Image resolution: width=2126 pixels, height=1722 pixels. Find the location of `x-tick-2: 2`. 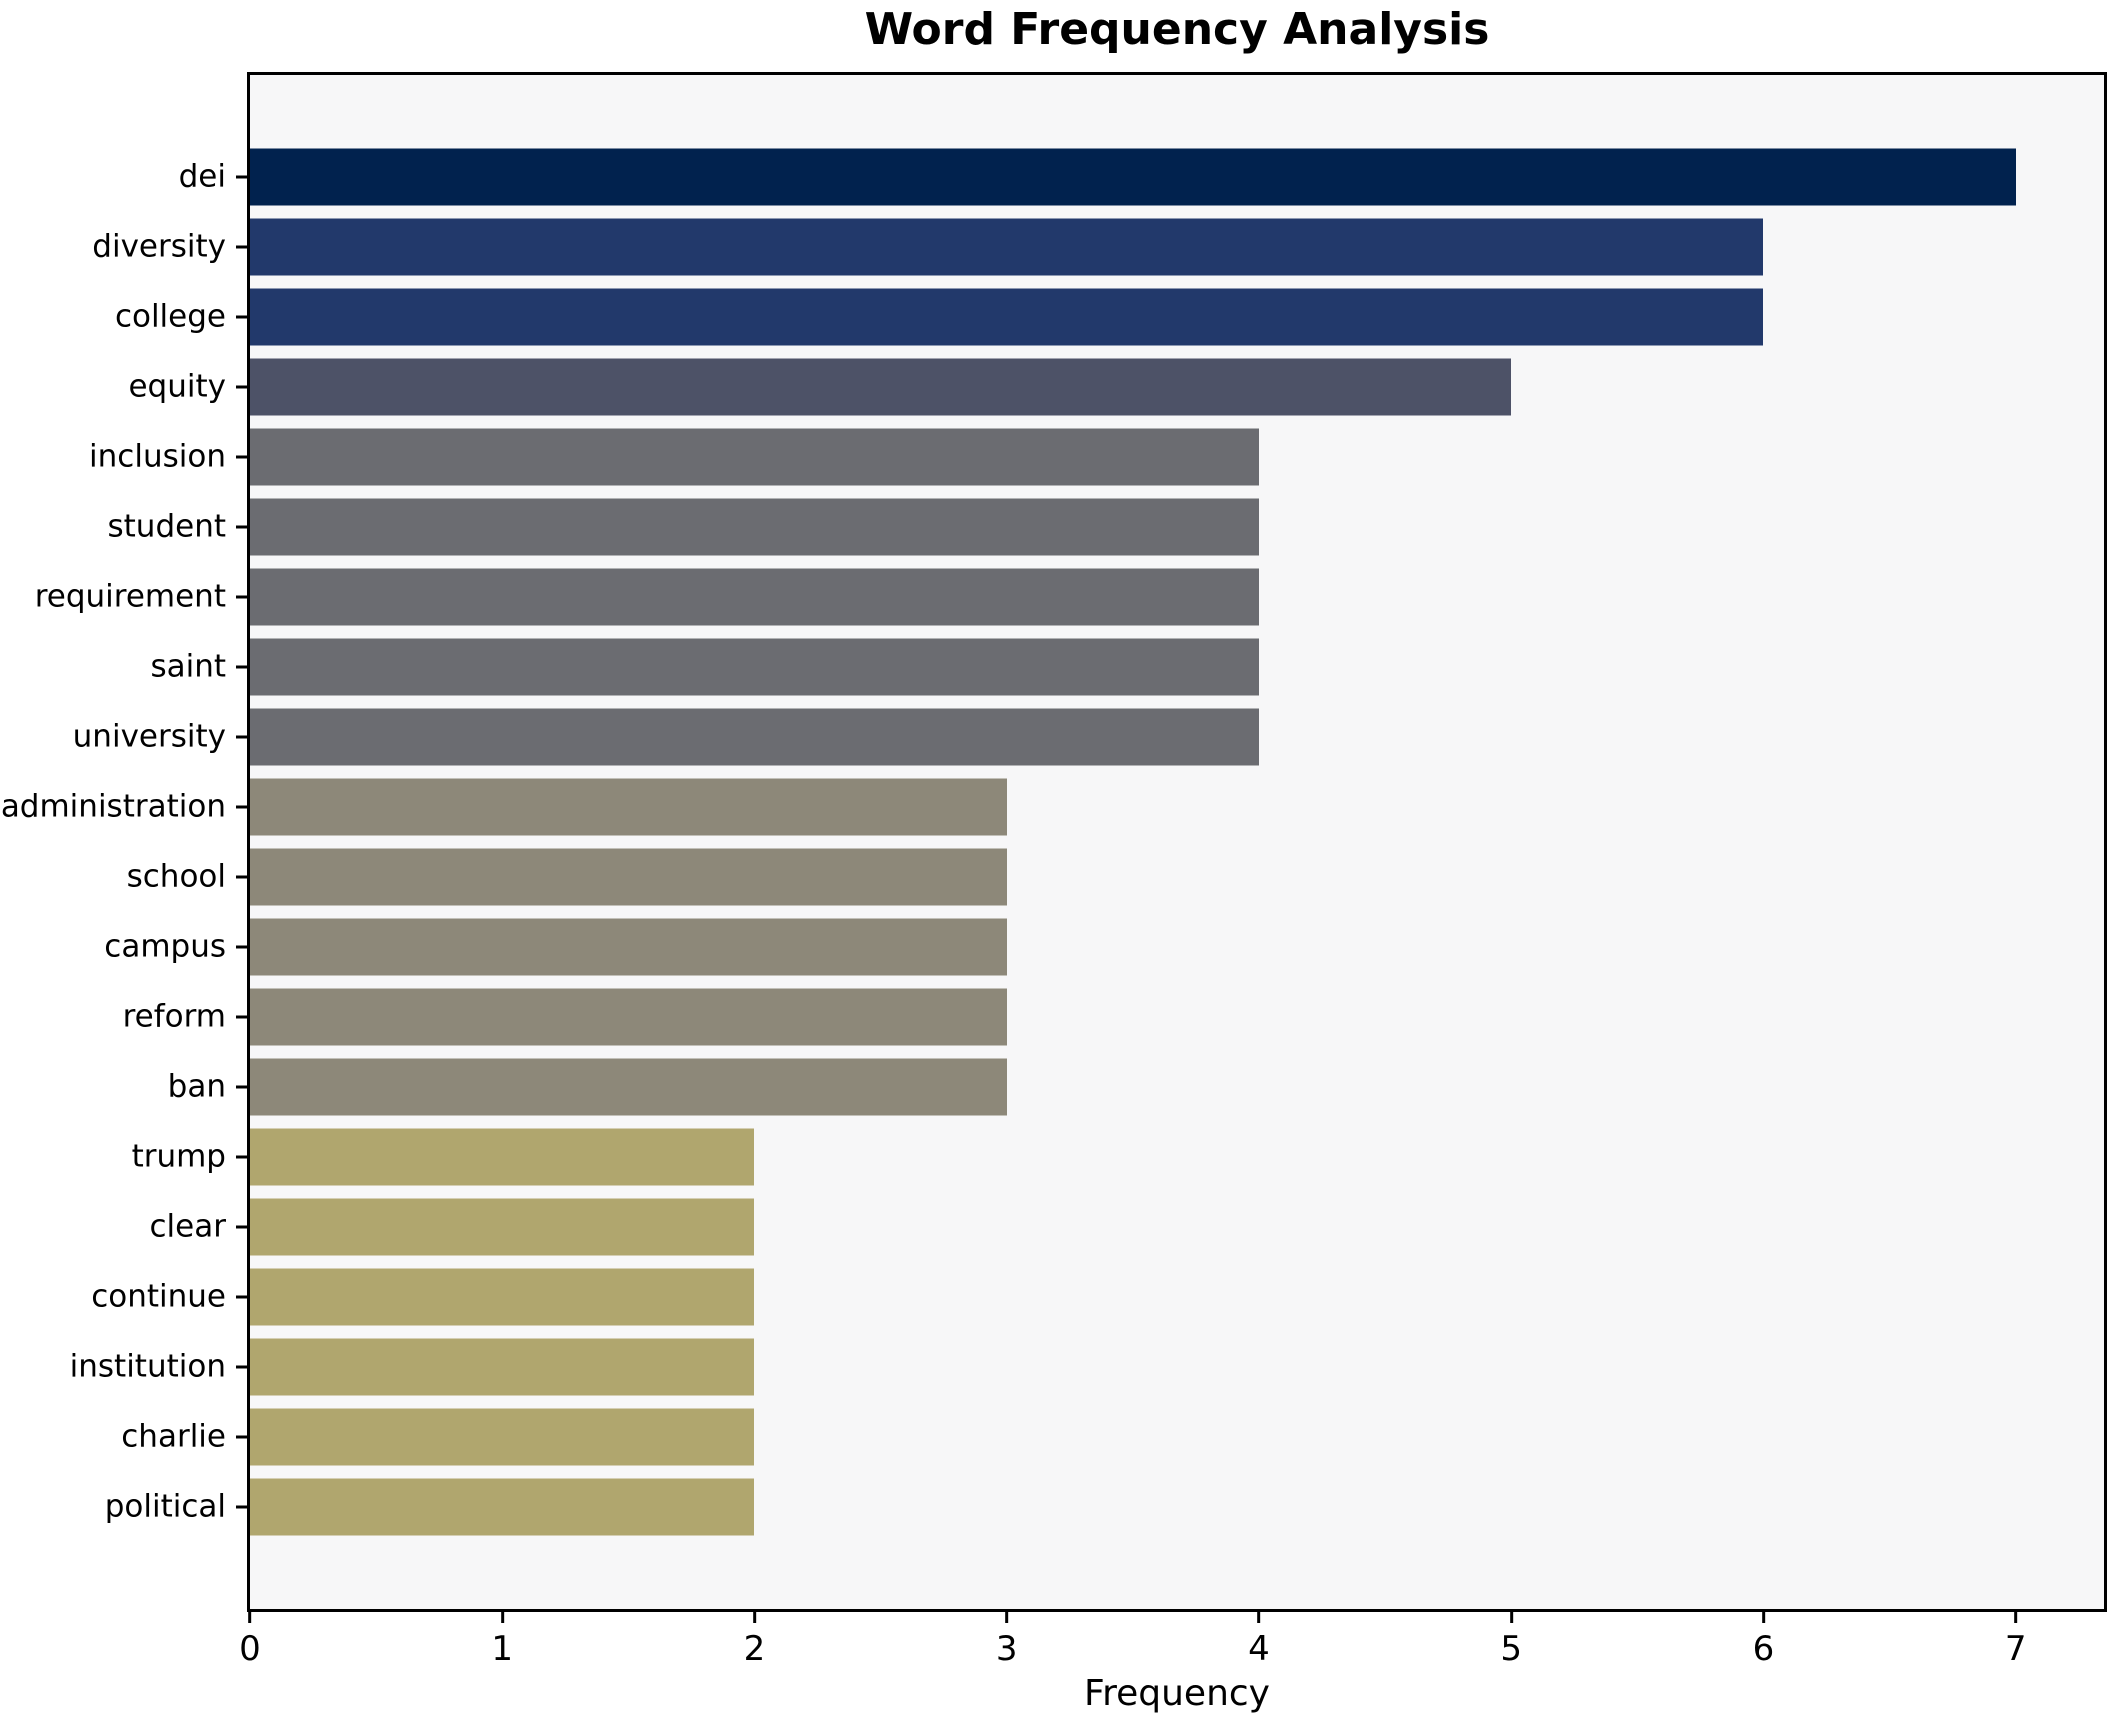

x-tick-2: 2 is located at coordinates (754, 1640).